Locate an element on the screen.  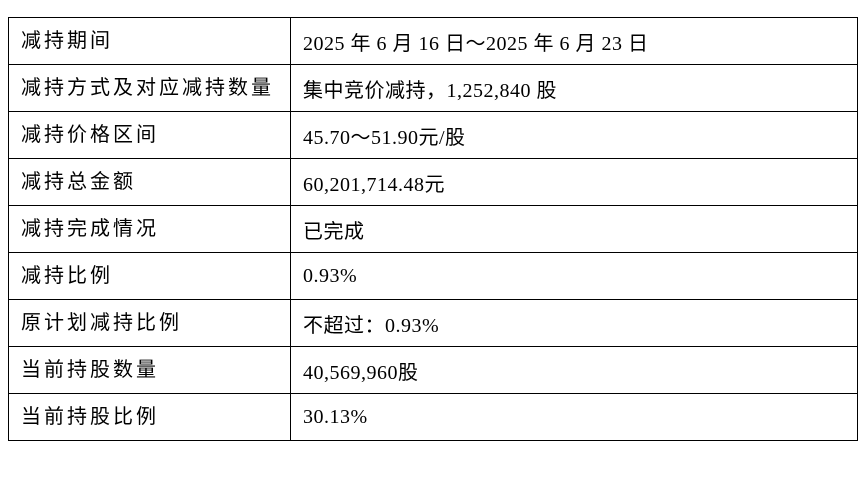
row-value: 已完成 is located at coordinates (574, 229).